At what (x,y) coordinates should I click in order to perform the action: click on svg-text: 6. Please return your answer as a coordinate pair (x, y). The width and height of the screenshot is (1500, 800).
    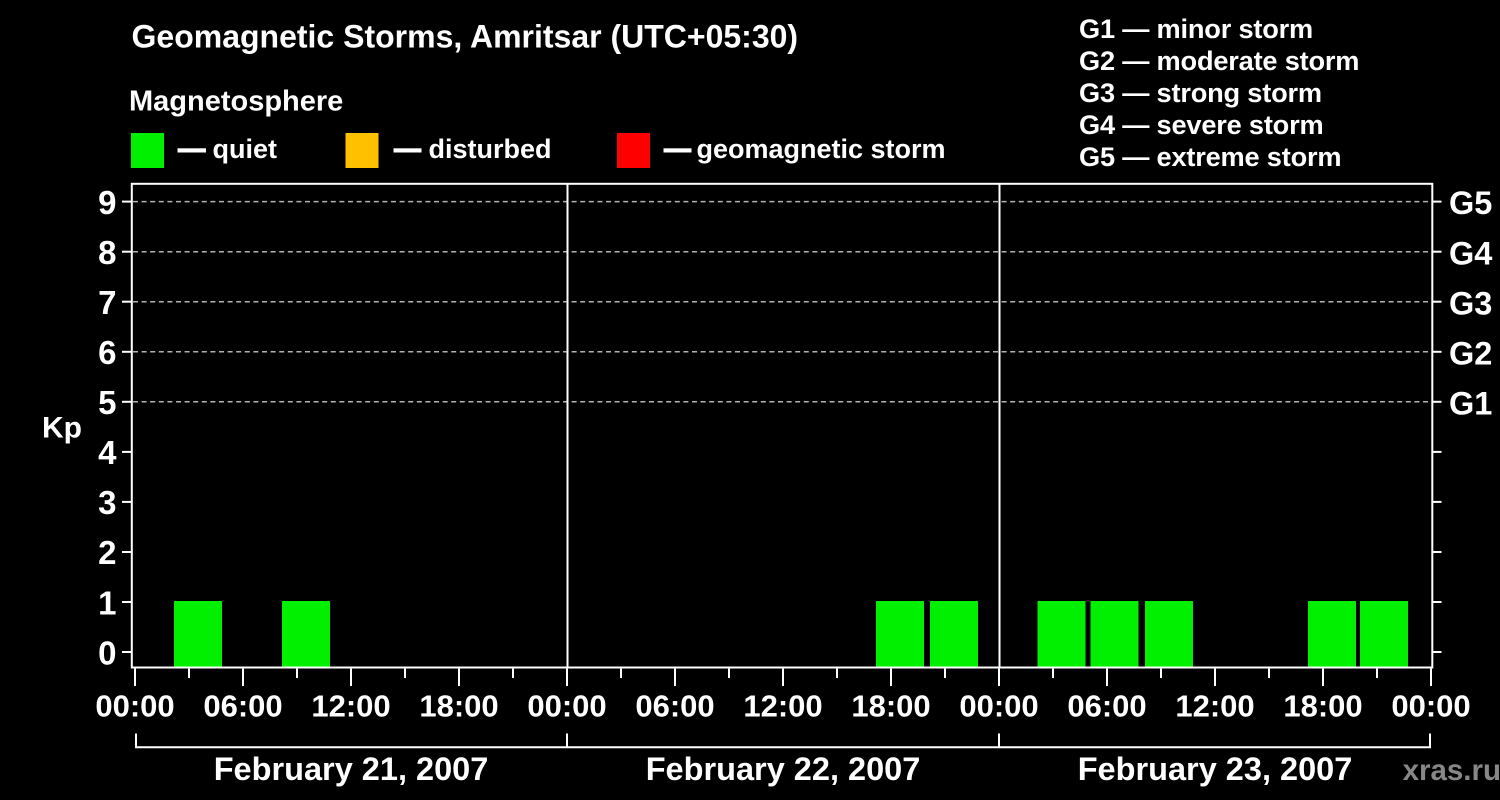
    Looking at the image, I should click on (107, 352).